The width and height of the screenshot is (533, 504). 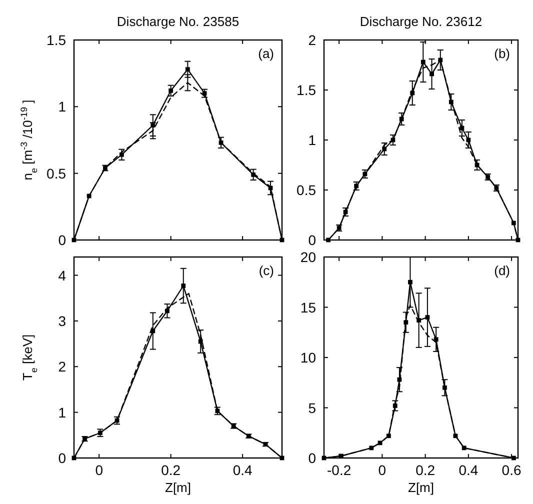 I want to click on annotation: (a), so click(x=266, y=53).